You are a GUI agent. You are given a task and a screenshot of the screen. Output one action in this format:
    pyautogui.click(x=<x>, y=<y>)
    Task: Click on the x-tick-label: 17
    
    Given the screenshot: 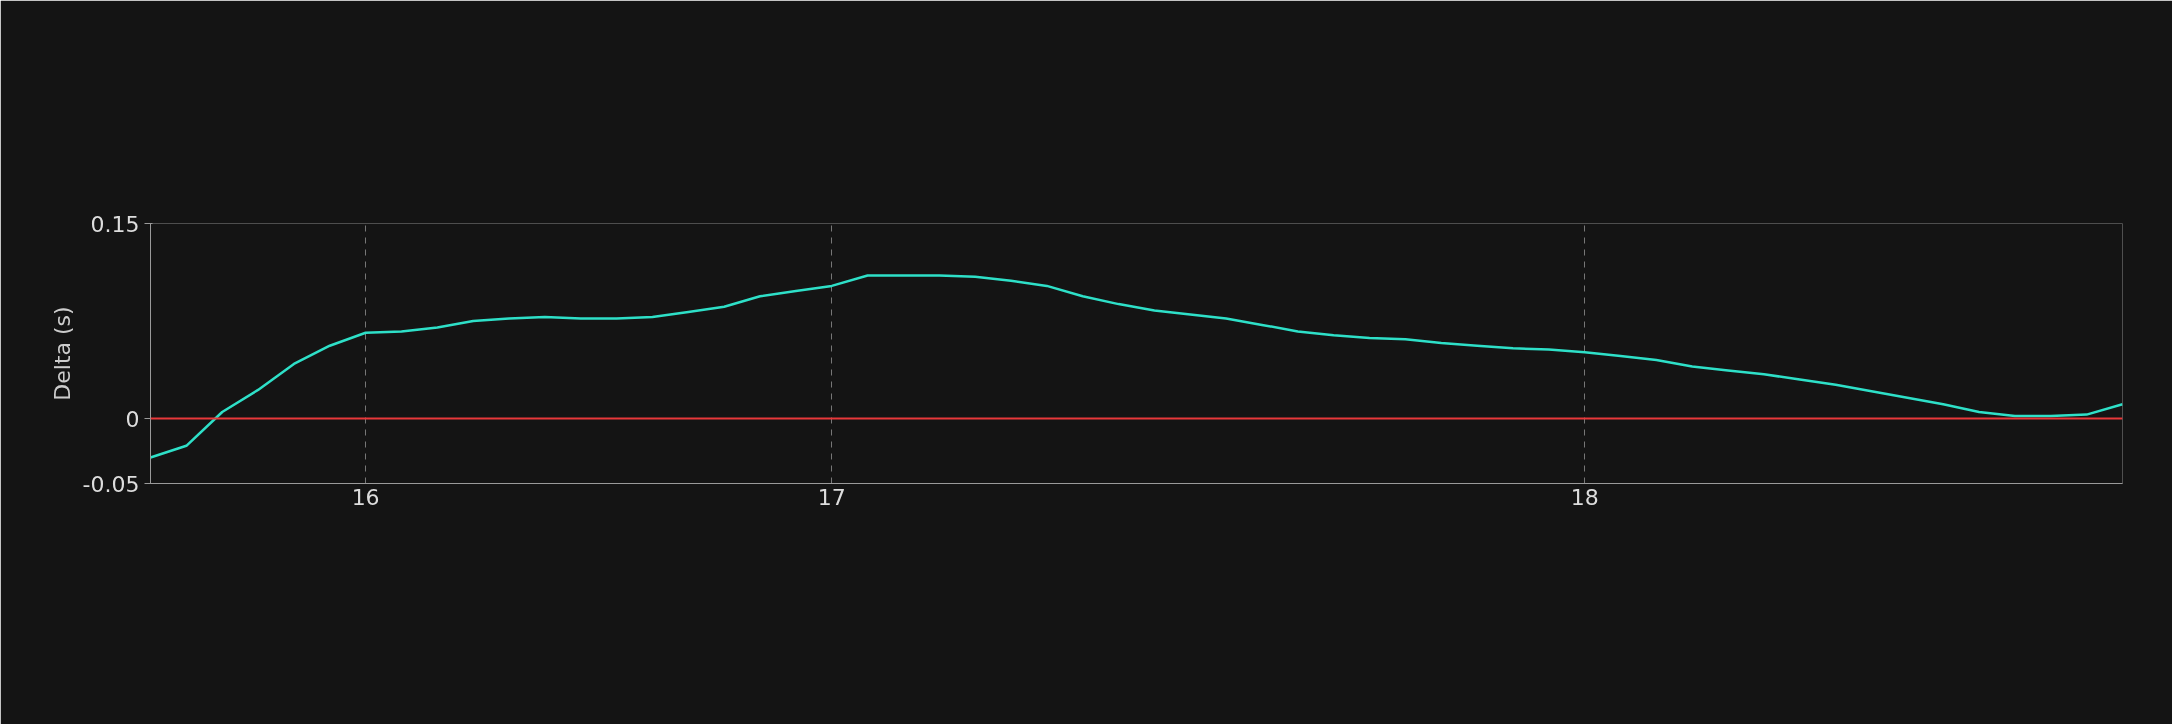 What is the action you would take?
    pyautogui.click(x=831, y=497)
    